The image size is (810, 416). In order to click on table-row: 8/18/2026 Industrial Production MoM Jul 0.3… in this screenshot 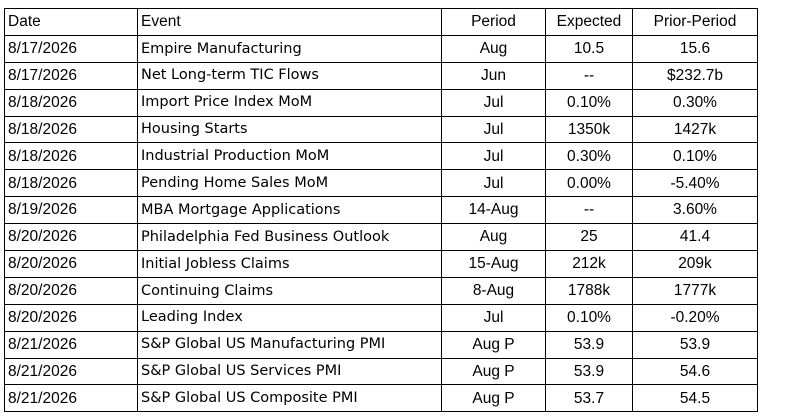, I will do `click(381, 156)`.